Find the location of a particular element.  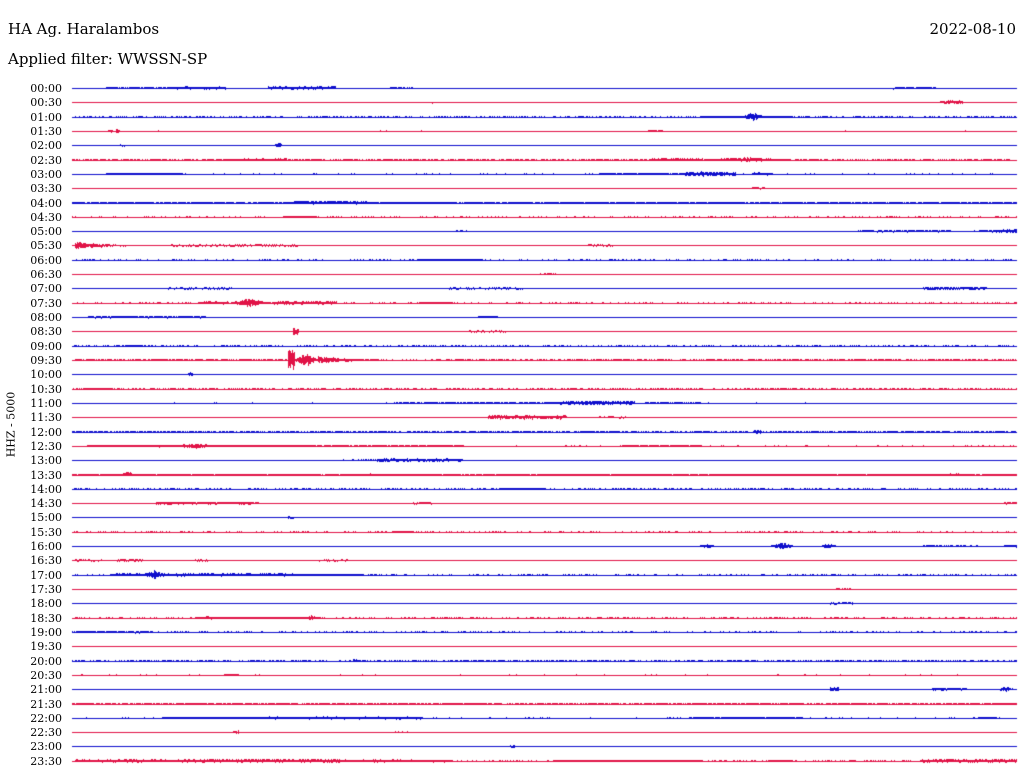

time-label: 05:00 is located at coordinates (46, 232).